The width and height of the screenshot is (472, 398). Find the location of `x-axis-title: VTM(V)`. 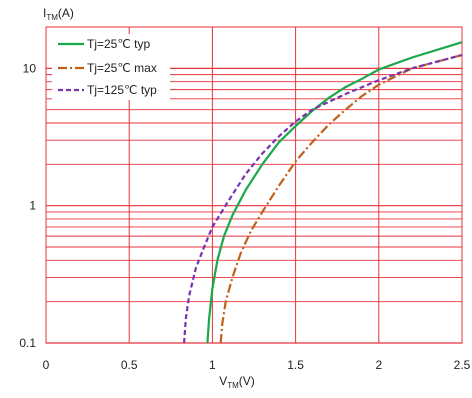

x-axis-title: VTM(V) is located at coordinates (237, 382).